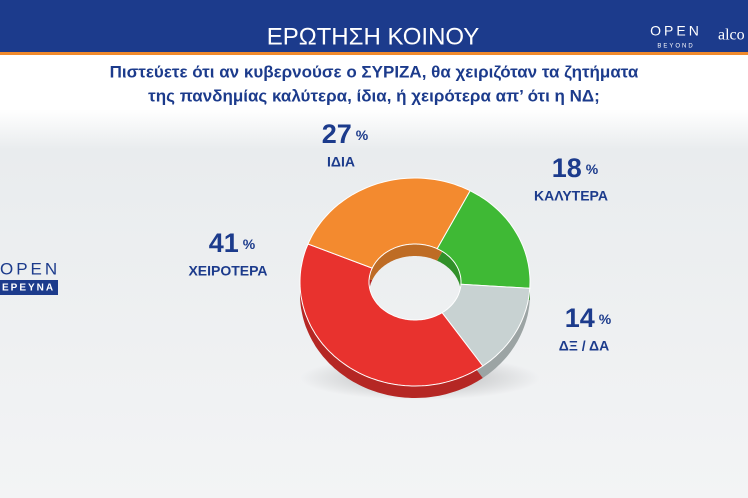 Image resolution: width=748 pixels, height=498 pixels. I want to click on category-label: ΚΑΛΥΤΕΡΑ, so click(571, 196).